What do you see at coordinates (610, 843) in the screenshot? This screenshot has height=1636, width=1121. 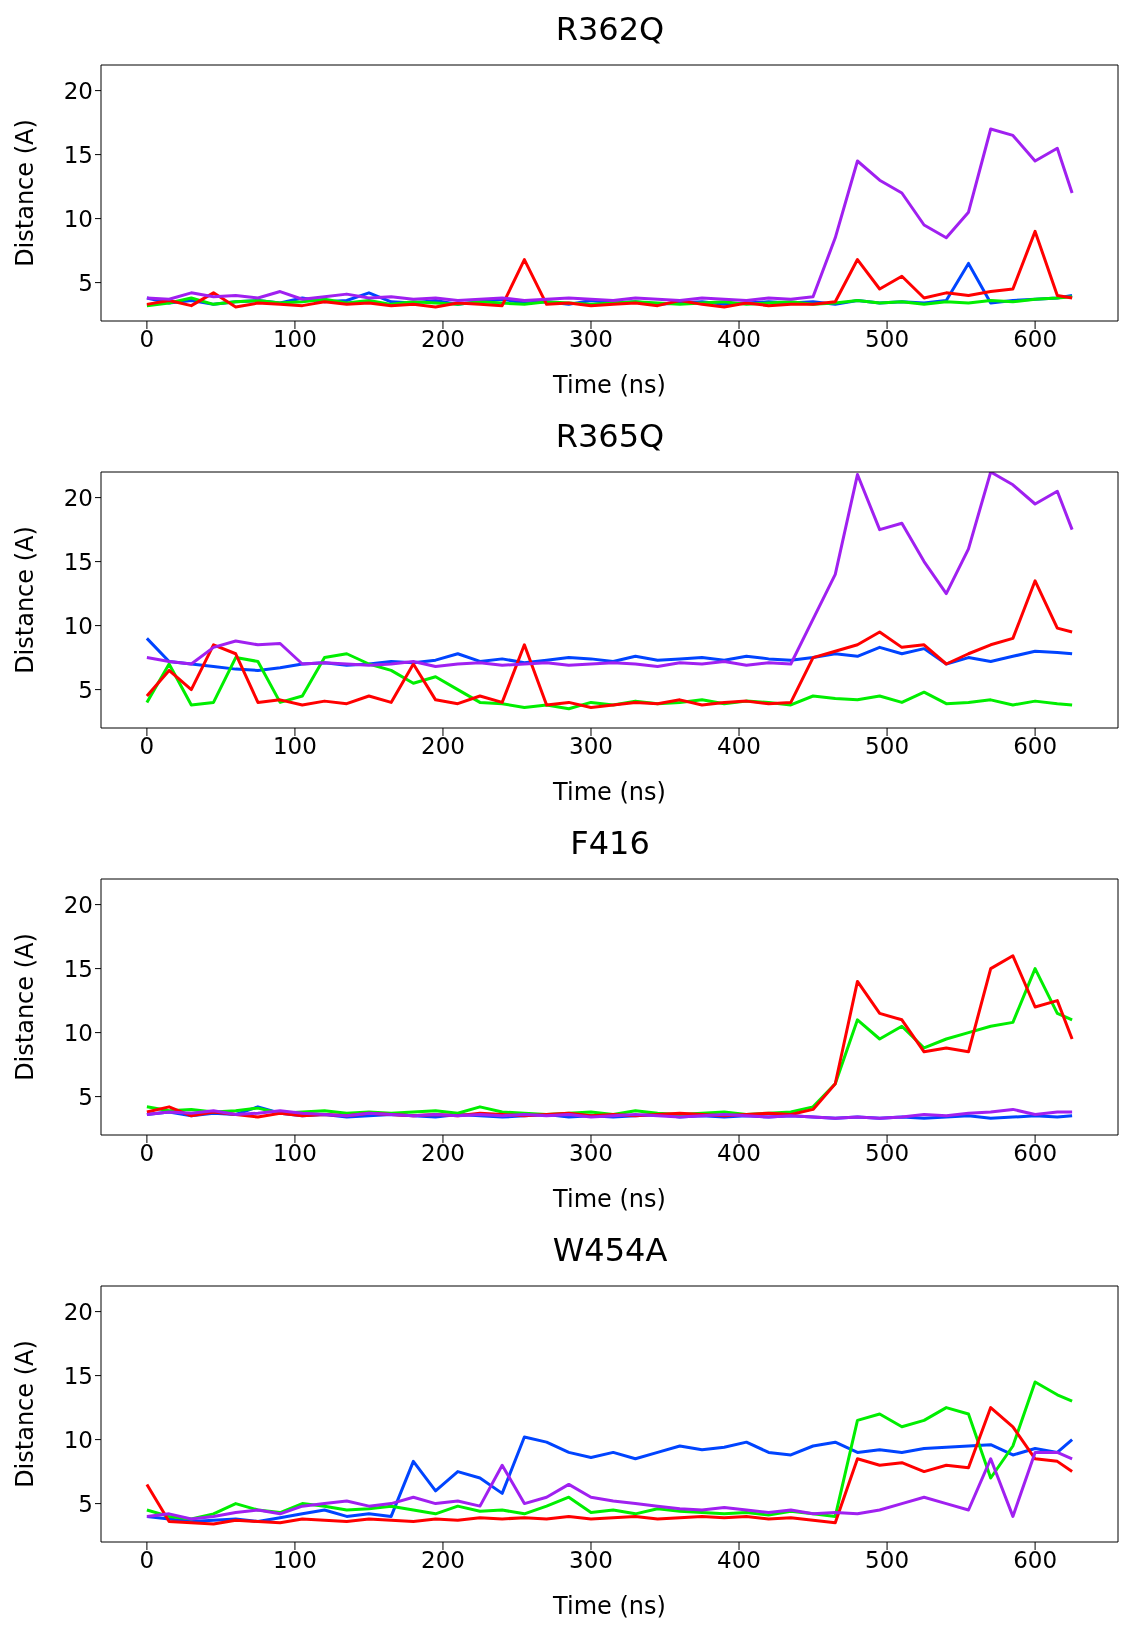 I see `chart-title: F416` at bounding box center [610, 843].